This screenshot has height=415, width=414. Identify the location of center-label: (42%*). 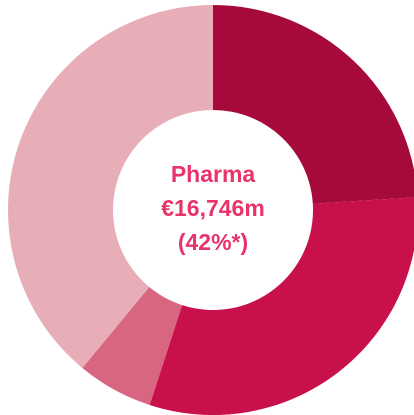
(213, 242).